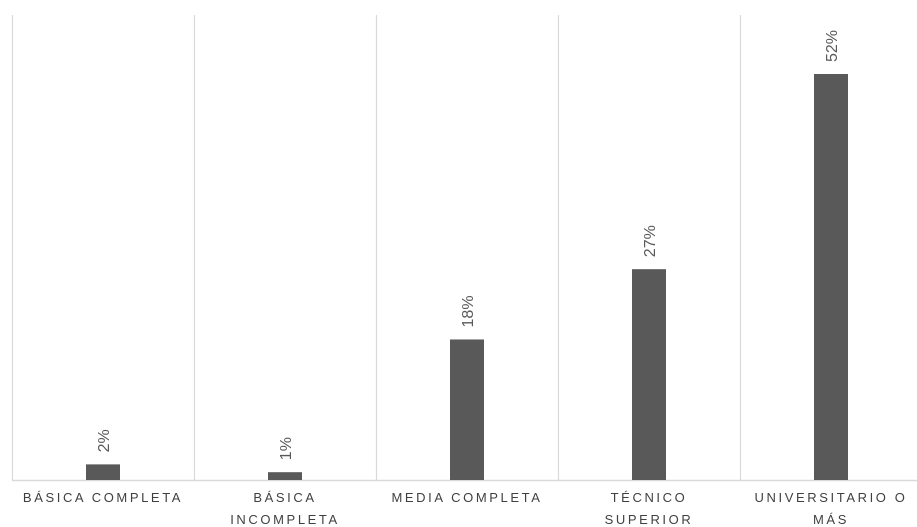 Image resolution: width=917 pixels, height=527 pixels. I want to click on category-label-2-line-2: INCOMPLETA, so click(285, 519).